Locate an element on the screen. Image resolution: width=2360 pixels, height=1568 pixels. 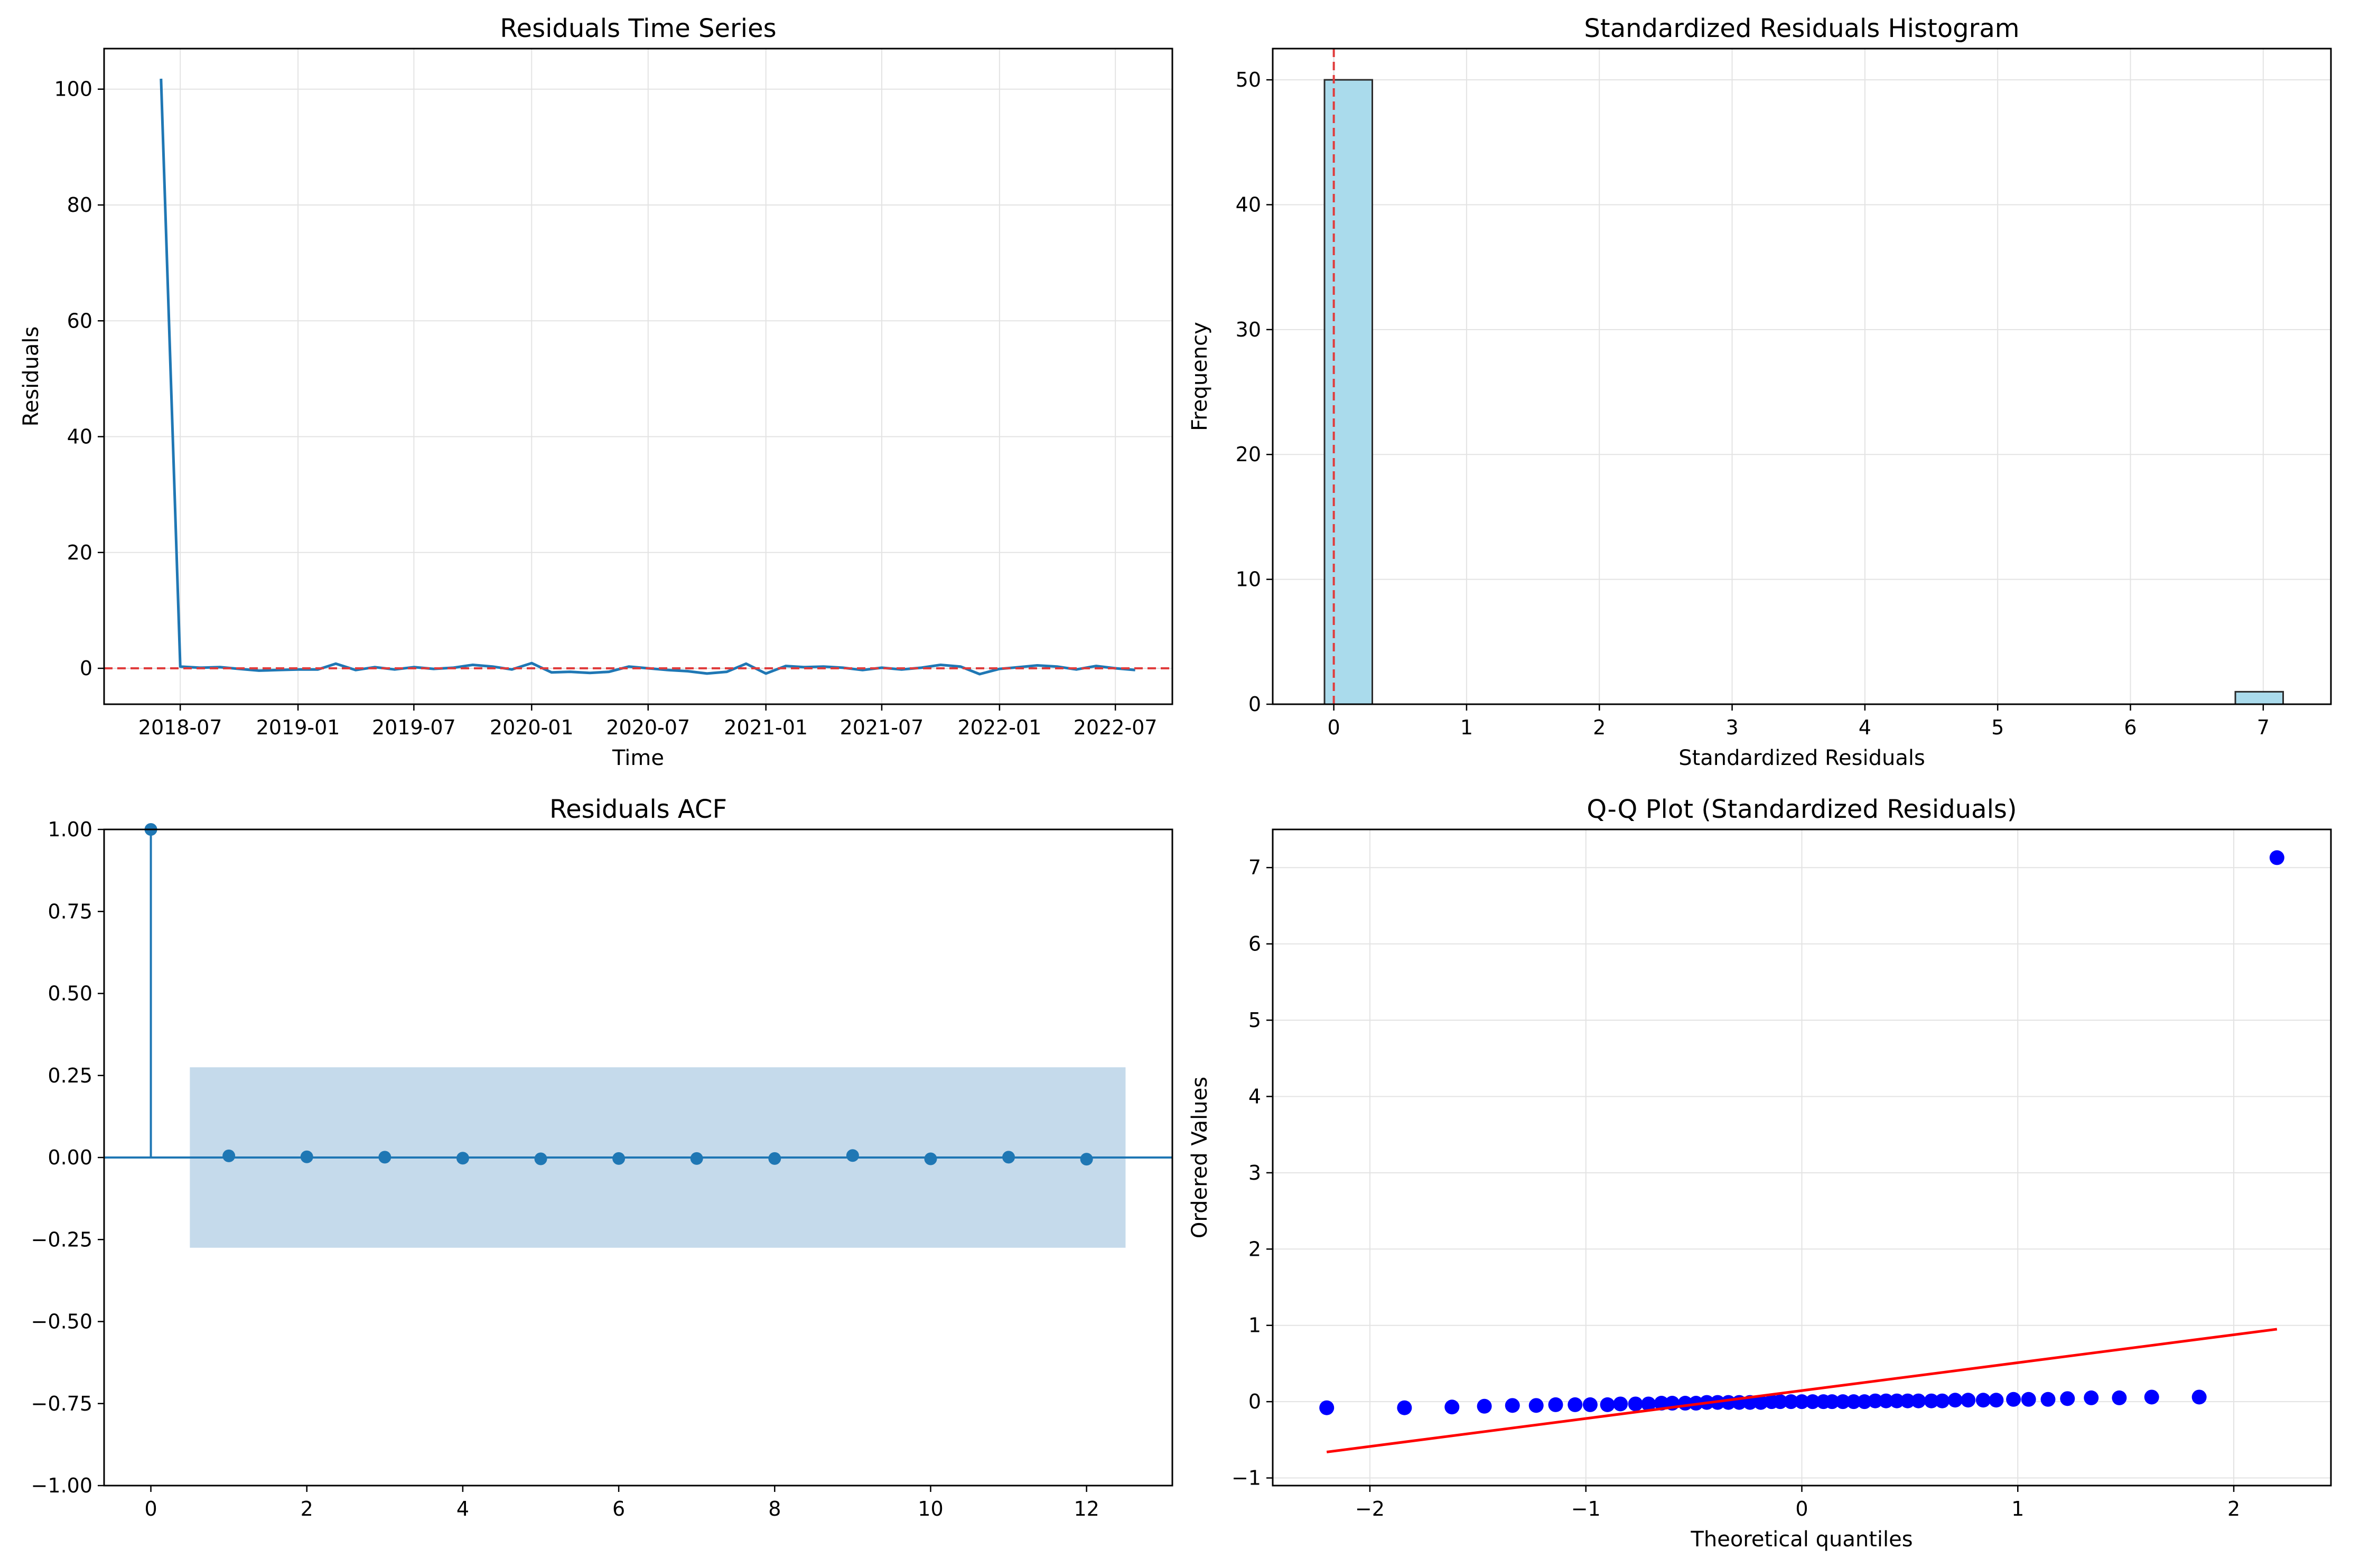
x-tick-label: −2 is located at coordinates (1370, 1508).